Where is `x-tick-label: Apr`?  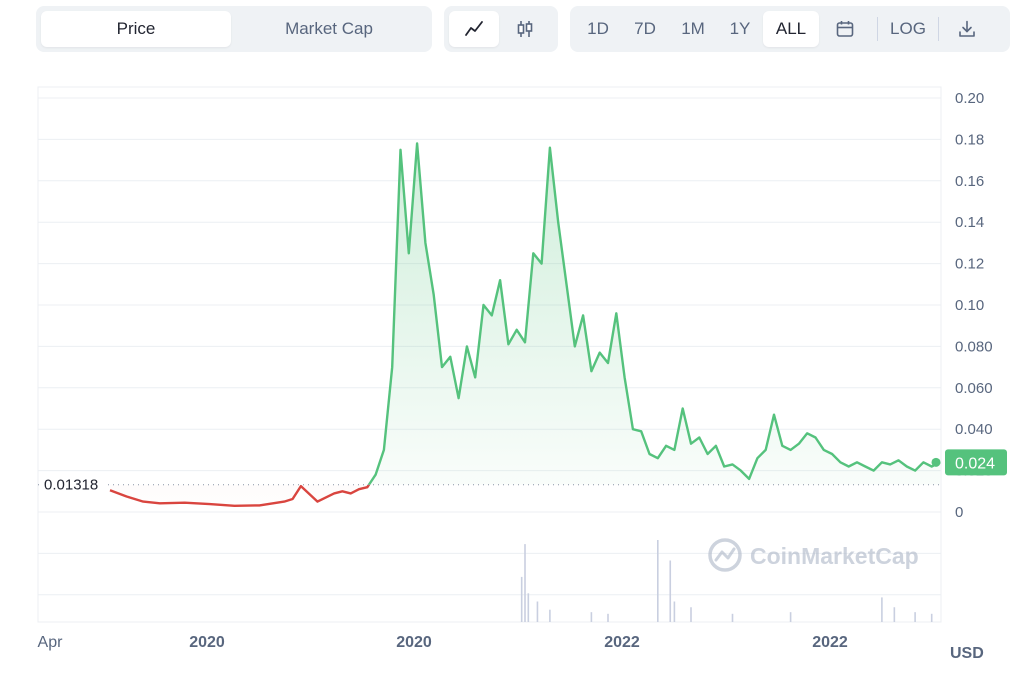 x-tick-label: Apr is located at coordinates (51, 642).